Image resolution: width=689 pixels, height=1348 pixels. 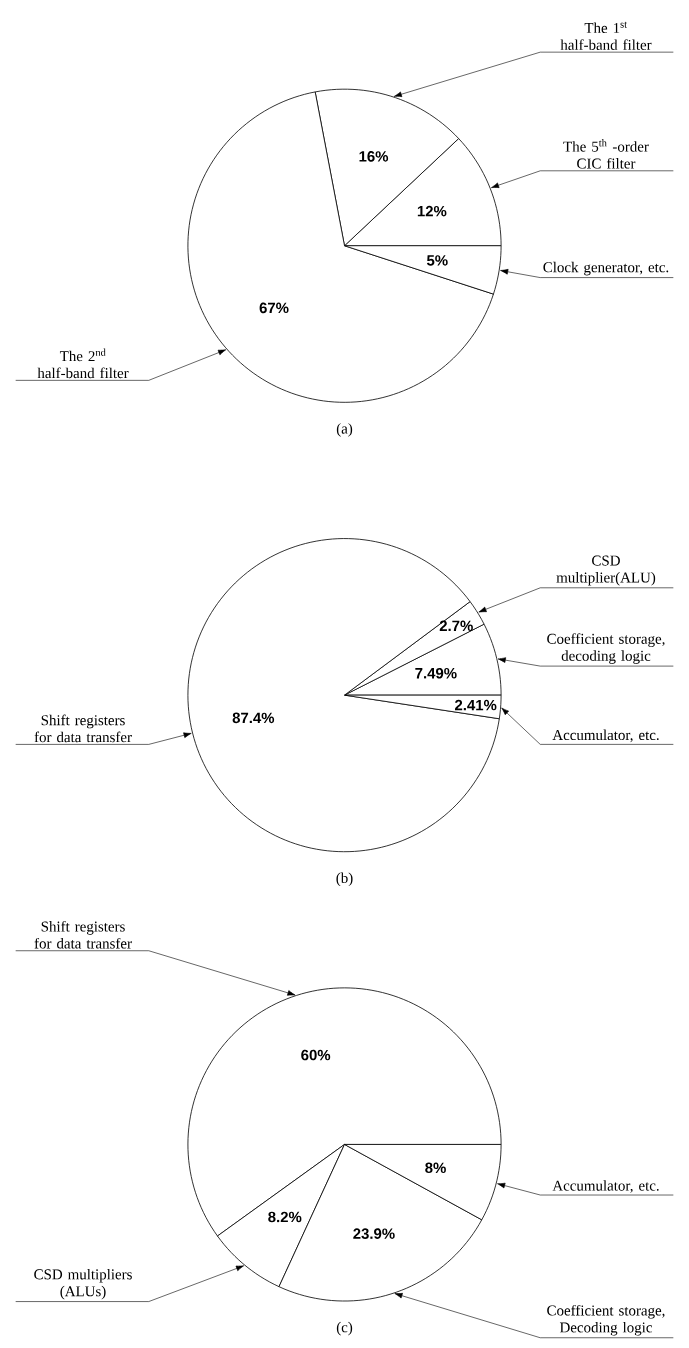 What do you see at coordinates (274, 308) in the screenshot?
I see `data-label: 67%` at bounding box center [274, 308].